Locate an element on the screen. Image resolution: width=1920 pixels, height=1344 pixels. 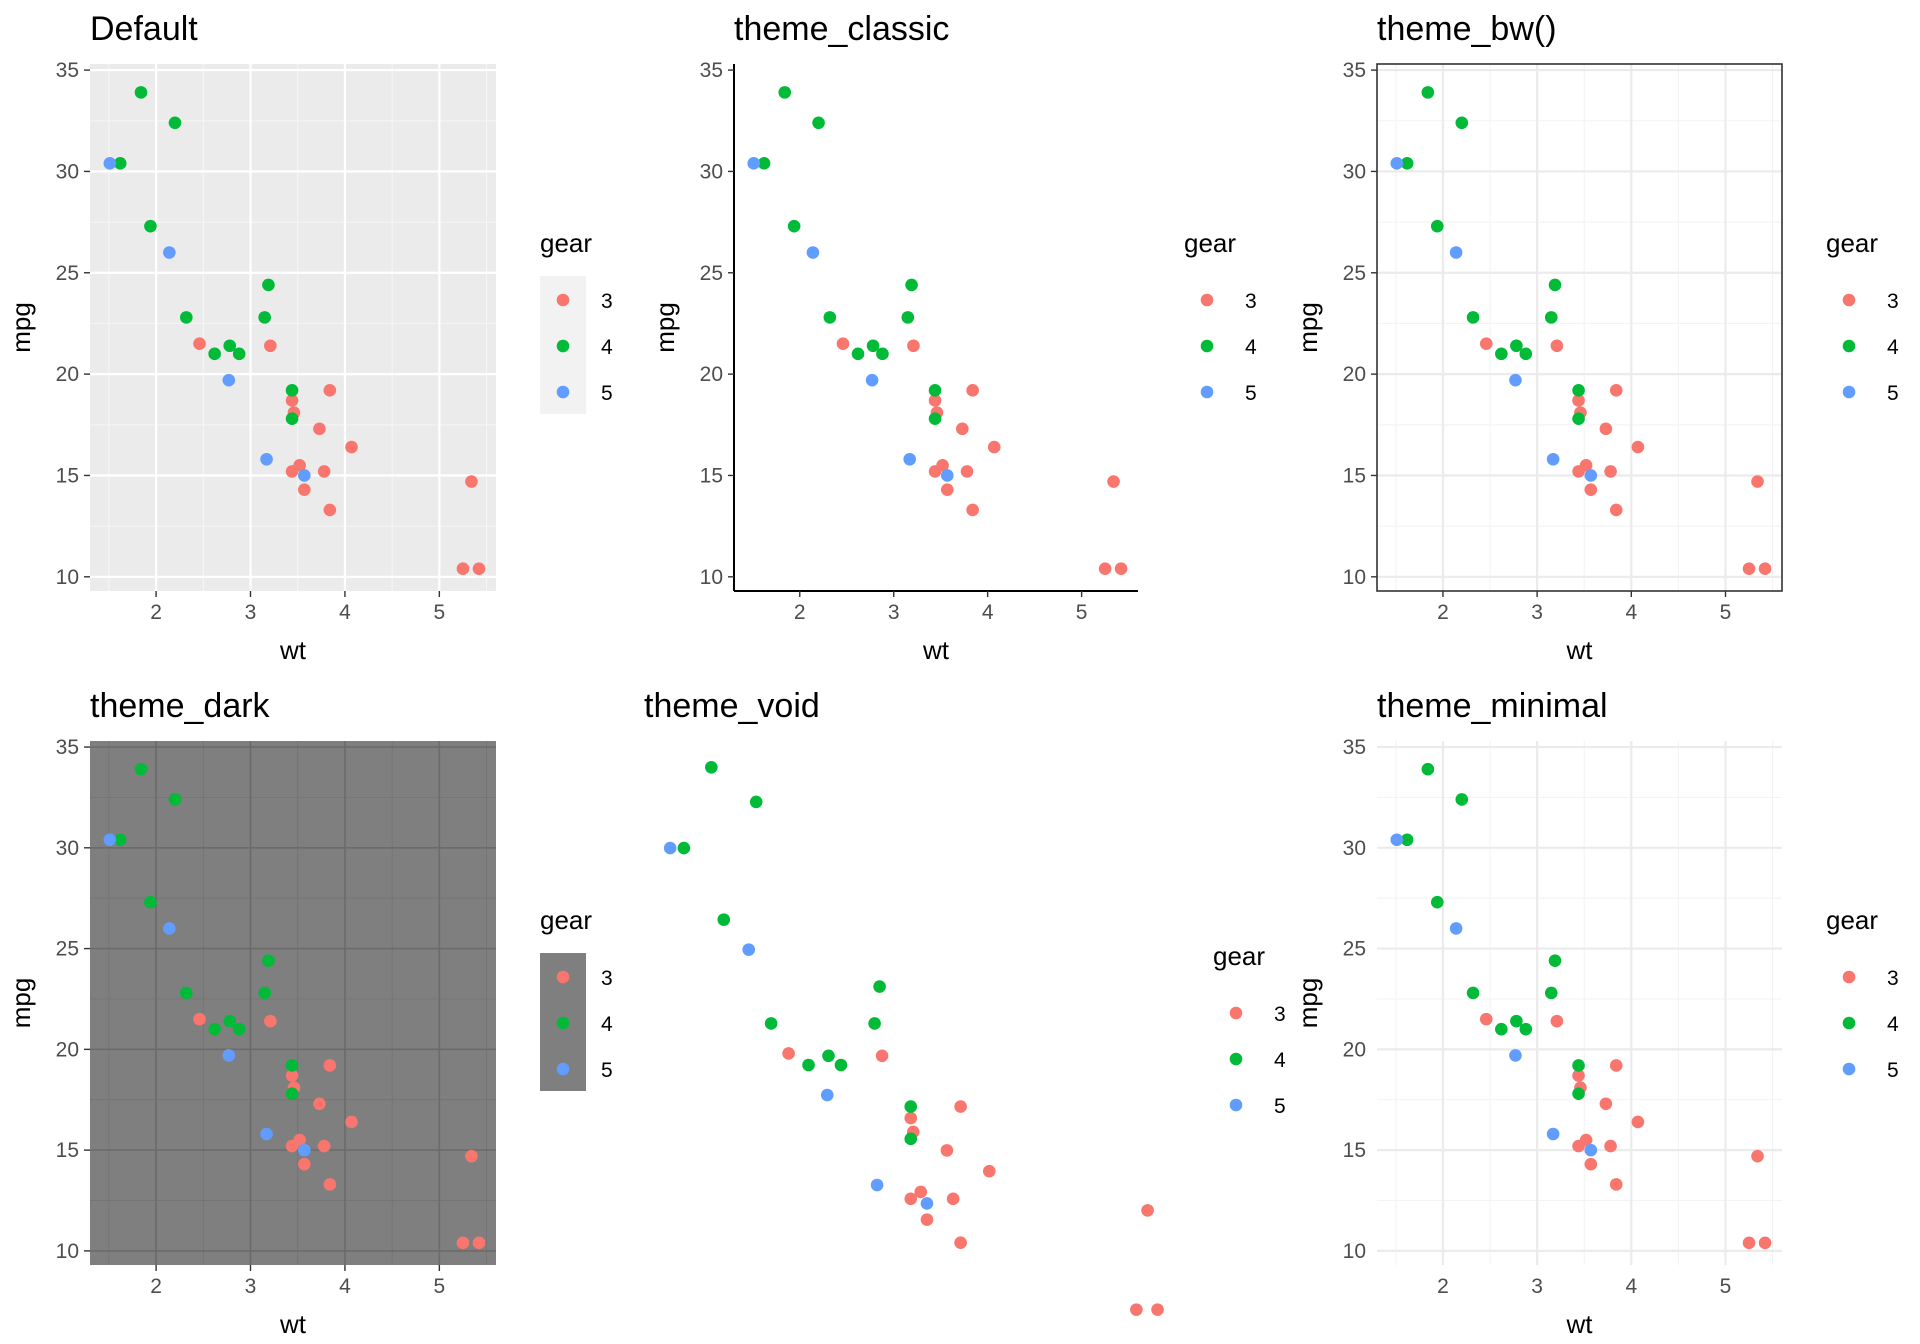
x-tick-label: 4 is located at coordinates (345, 612).